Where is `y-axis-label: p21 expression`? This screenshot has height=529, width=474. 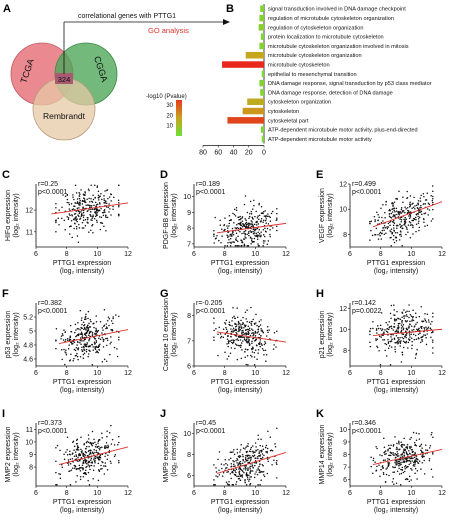 y-axis-label: p21 expression is located at coordinates (322, 335).